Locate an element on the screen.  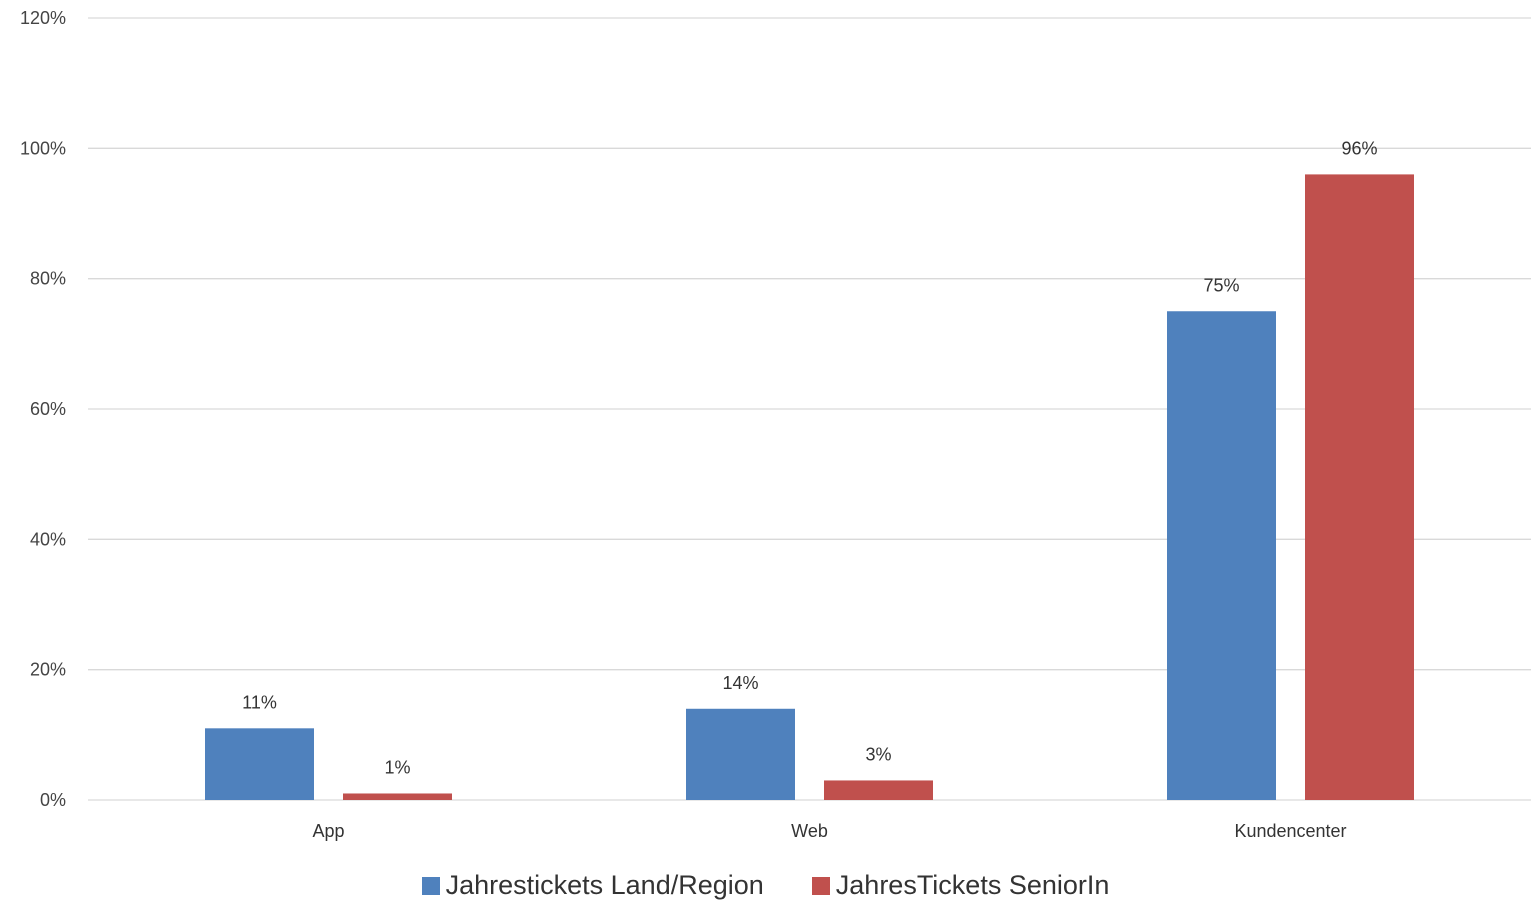
x-axis-categories: App Web Kundencenter is located at coordinates (829, 831).